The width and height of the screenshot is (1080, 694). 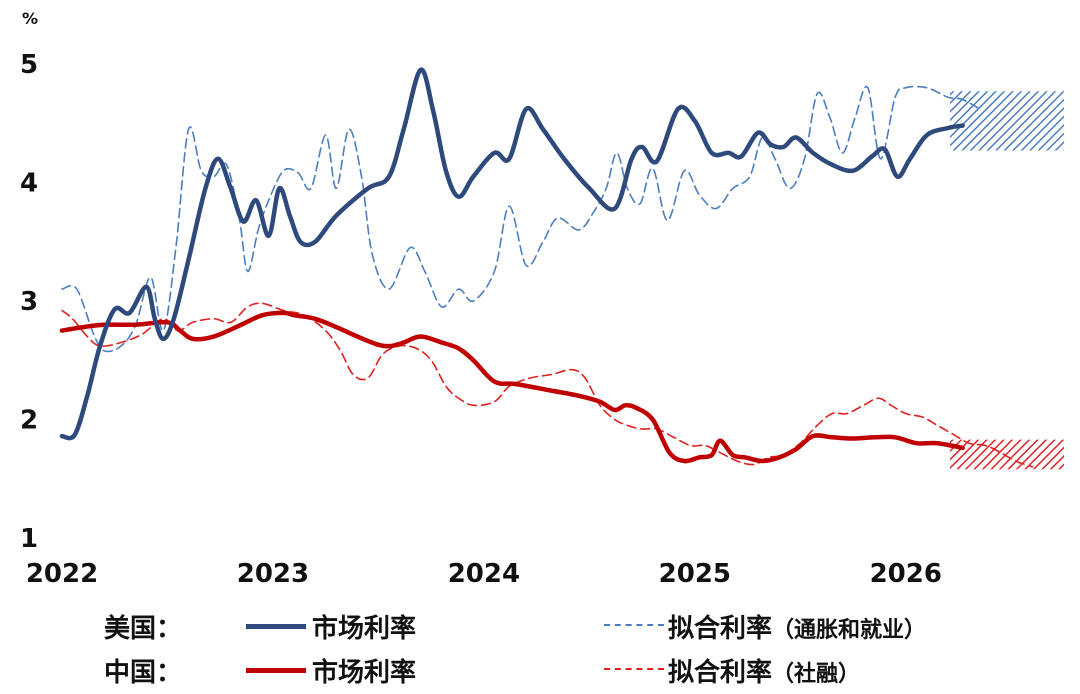 I want to click on y-unit-label: %, so click(x=30, y=18).